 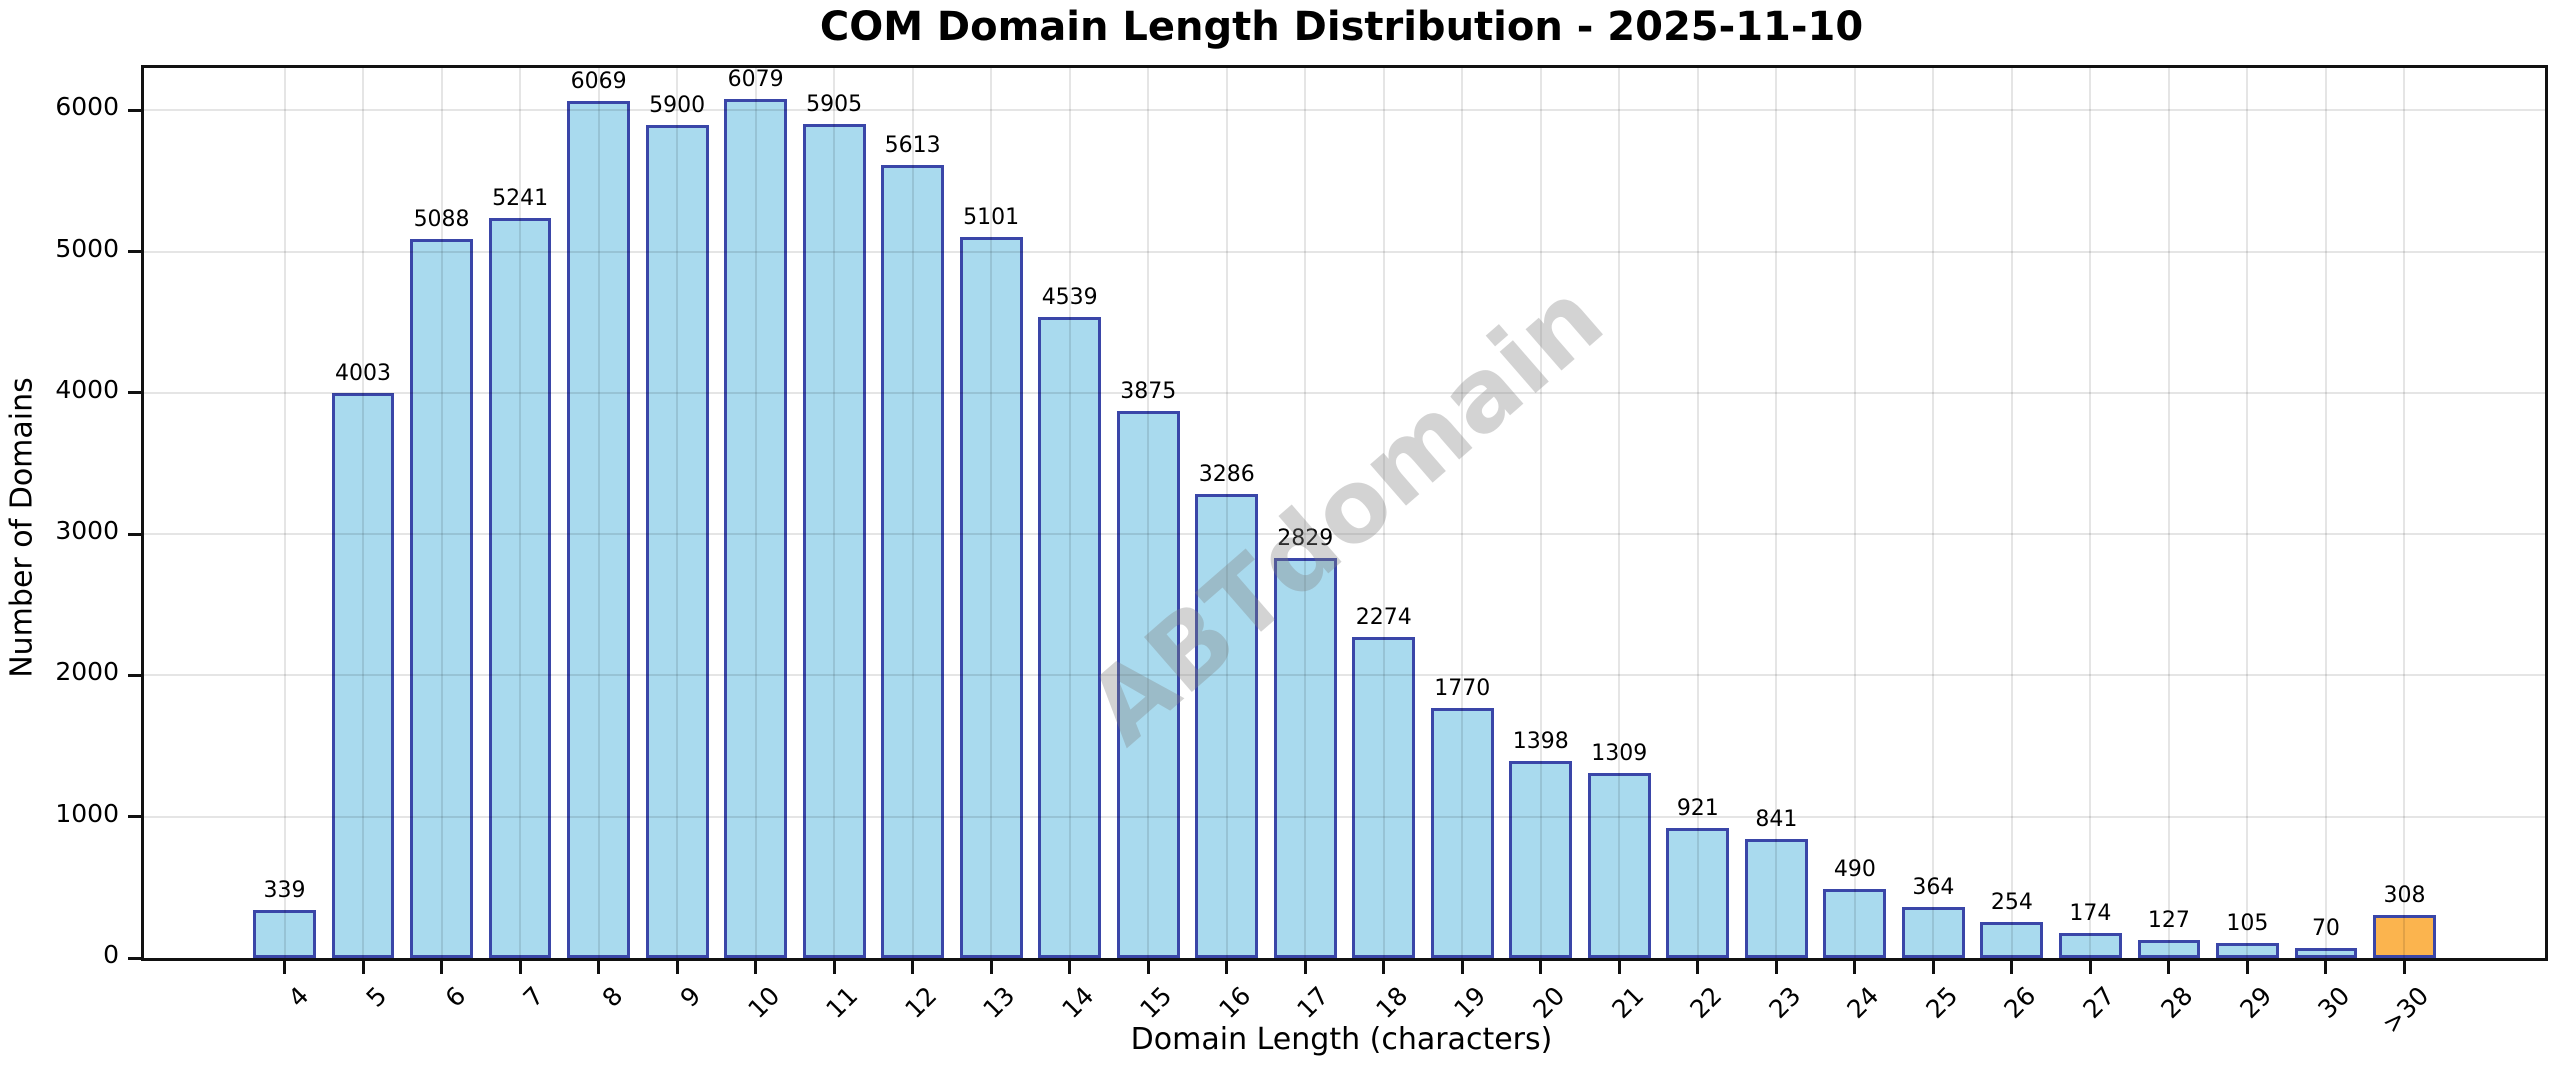 I want to click on y-tick-label: 1000, so click(x=87, y=813).